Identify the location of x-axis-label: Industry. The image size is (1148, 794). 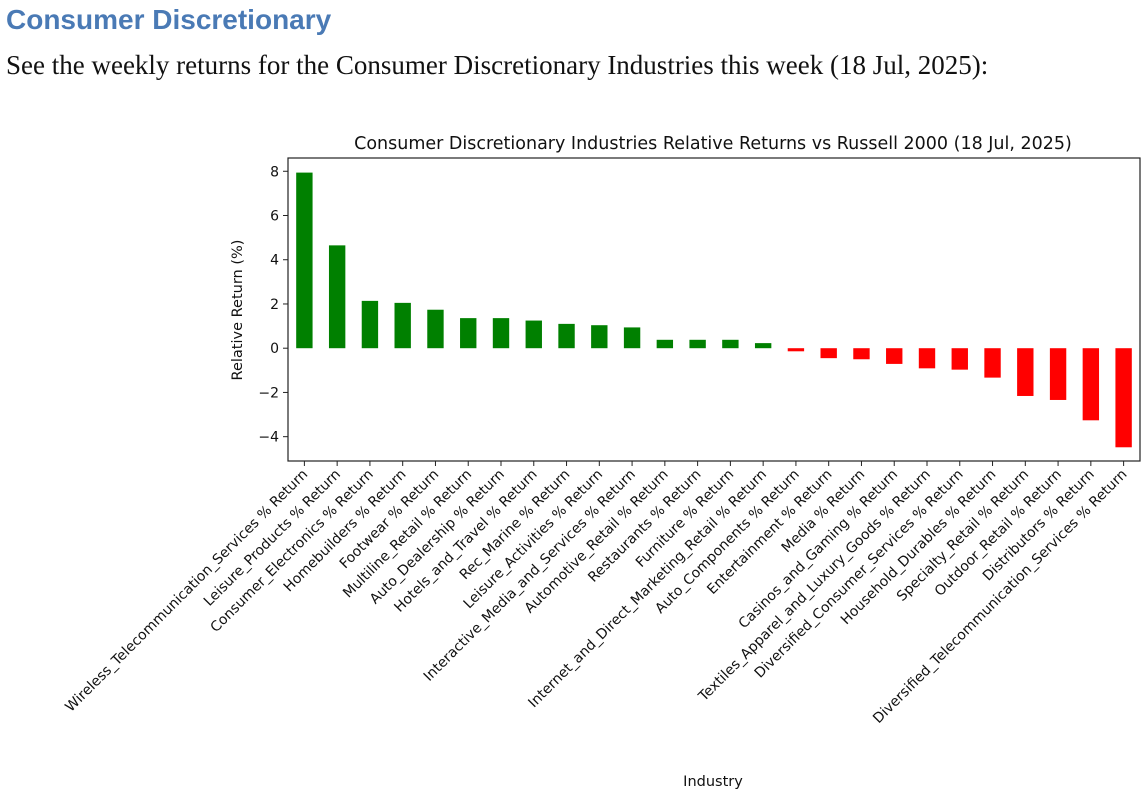
(713, 782).